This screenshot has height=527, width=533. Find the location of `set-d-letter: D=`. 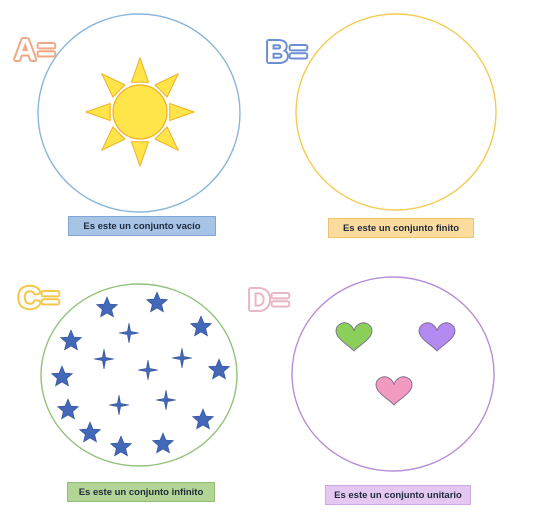

set-d-letter: D= is located at coordinates (269, 299).